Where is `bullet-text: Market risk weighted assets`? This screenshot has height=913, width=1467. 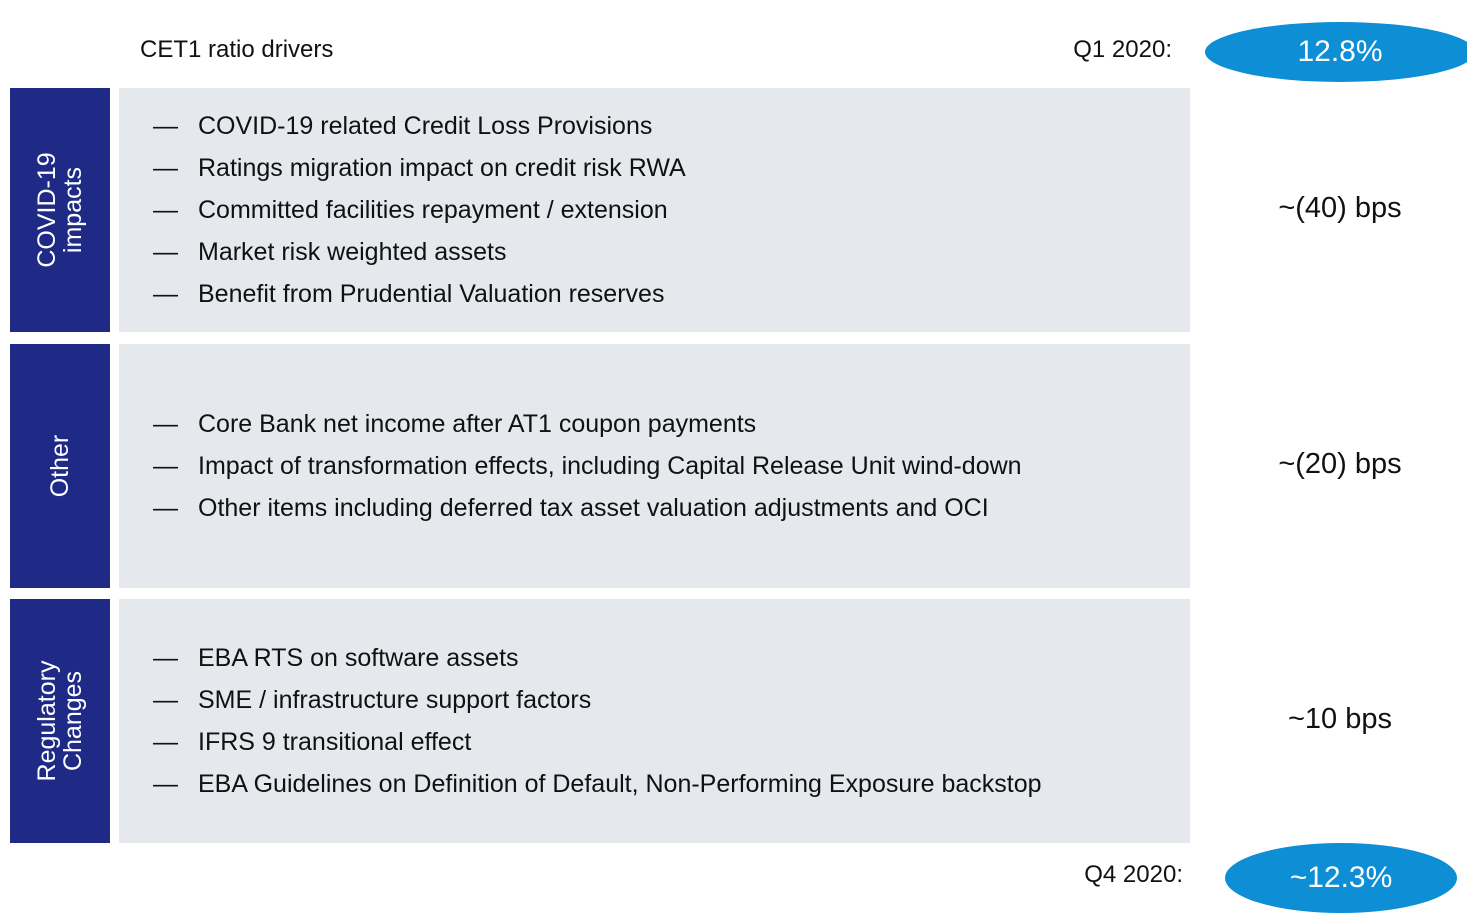
bullet-text: Market risk weighted assets is located at coordinates (352, 252).